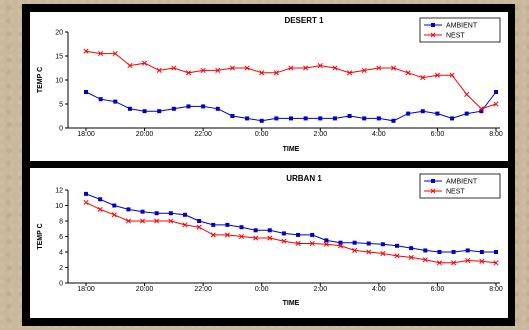 The height and width of the screenshot is (330, 529). What do you see at coordinates (61, 222) in the screenshot?
I see `y-tick-label: 8` at bounding box center [61, 222].